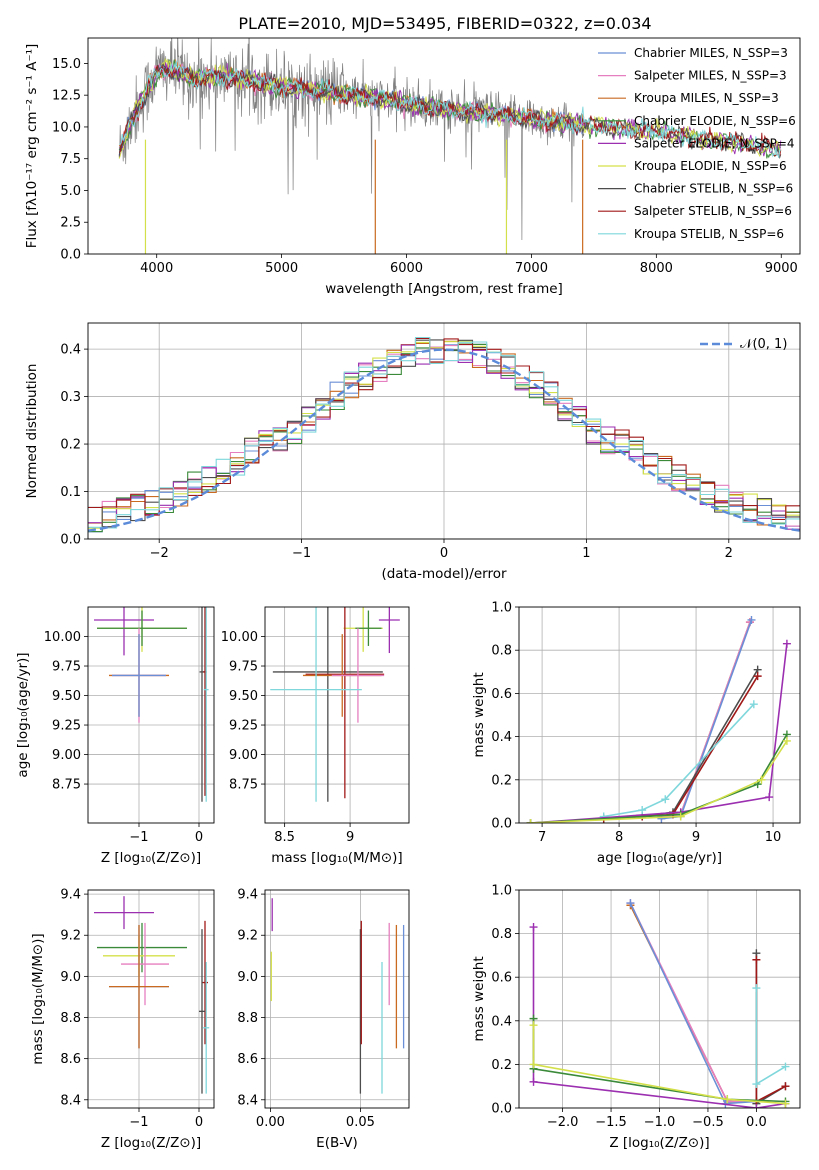  I want to click on model-spectrum-line, so click(450, 109).